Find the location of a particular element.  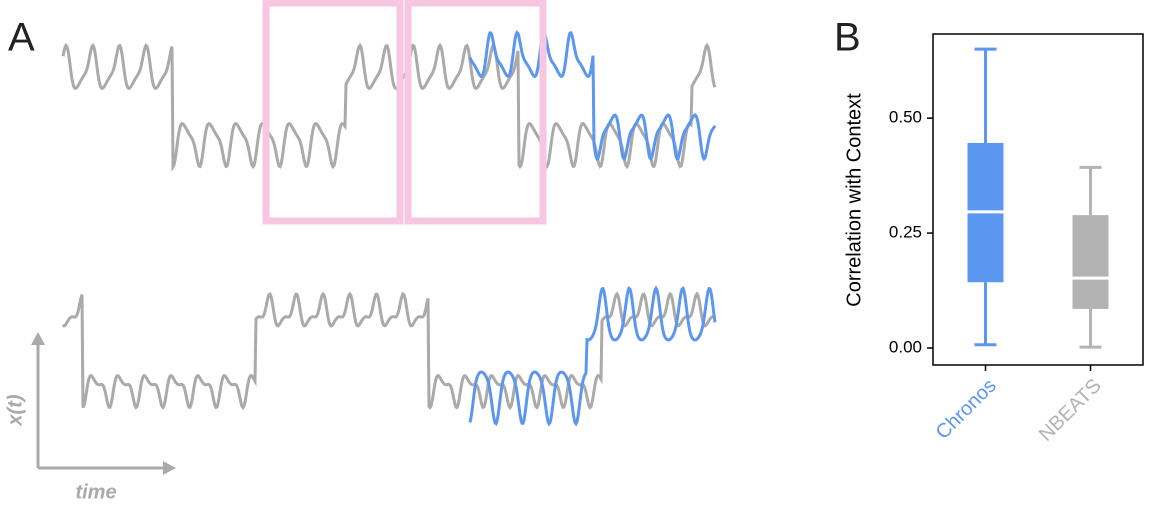

y-tick-label: 0.25 is located at coordinates (905, 232).